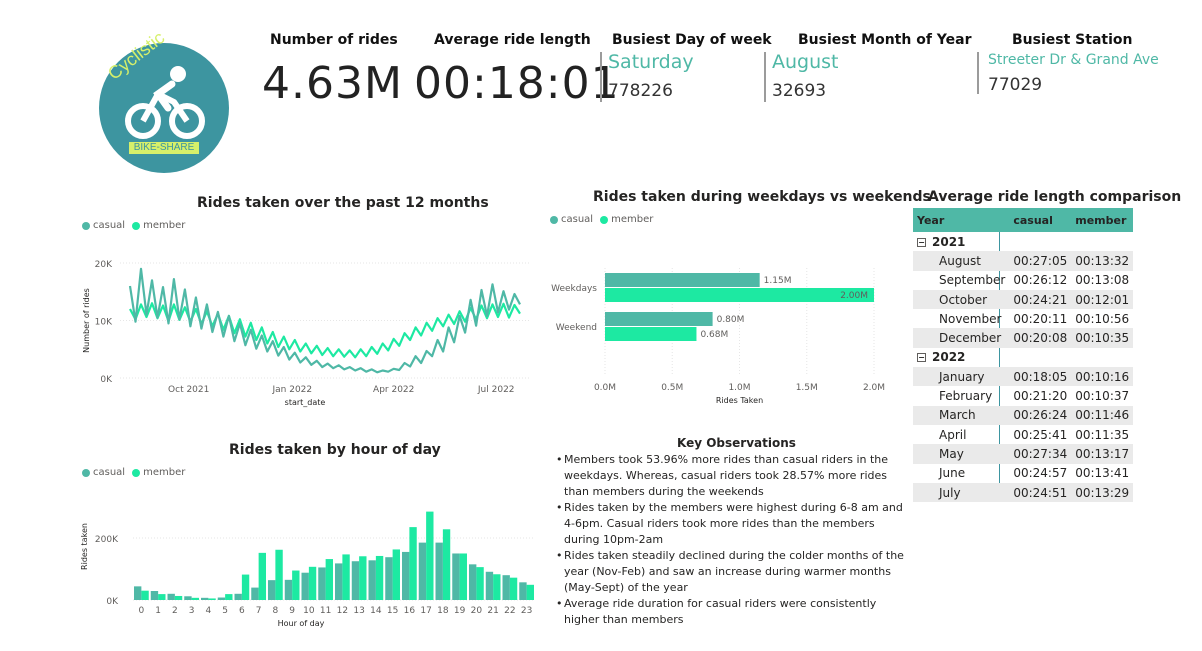 The image size is (1202, 651). What do you see at coordinates (86, 320) in the screenshot?
I see `y-axis-title: Number of rides` at bounding box center [86, 320].